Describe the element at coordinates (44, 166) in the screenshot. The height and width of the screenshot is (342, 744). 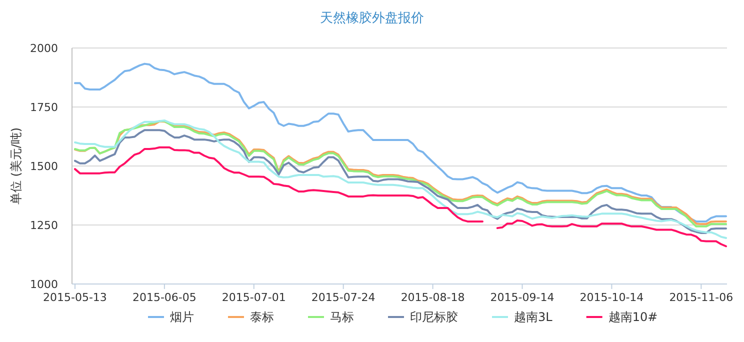
I see `y-tick-label: 1500` at that location.